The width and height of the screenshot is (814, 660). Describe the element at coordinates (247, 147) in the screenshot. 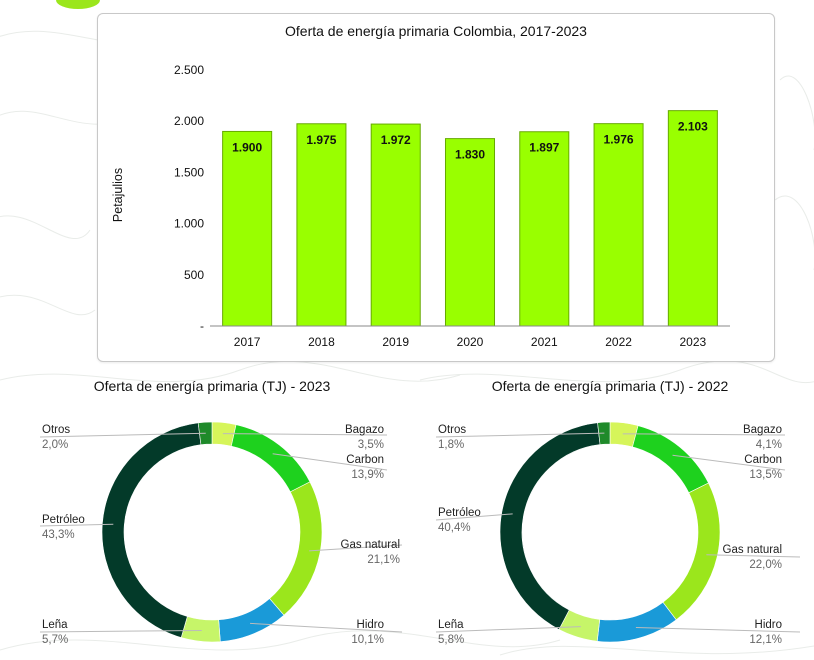

I see `bar-value-label: 1.900` at that location.